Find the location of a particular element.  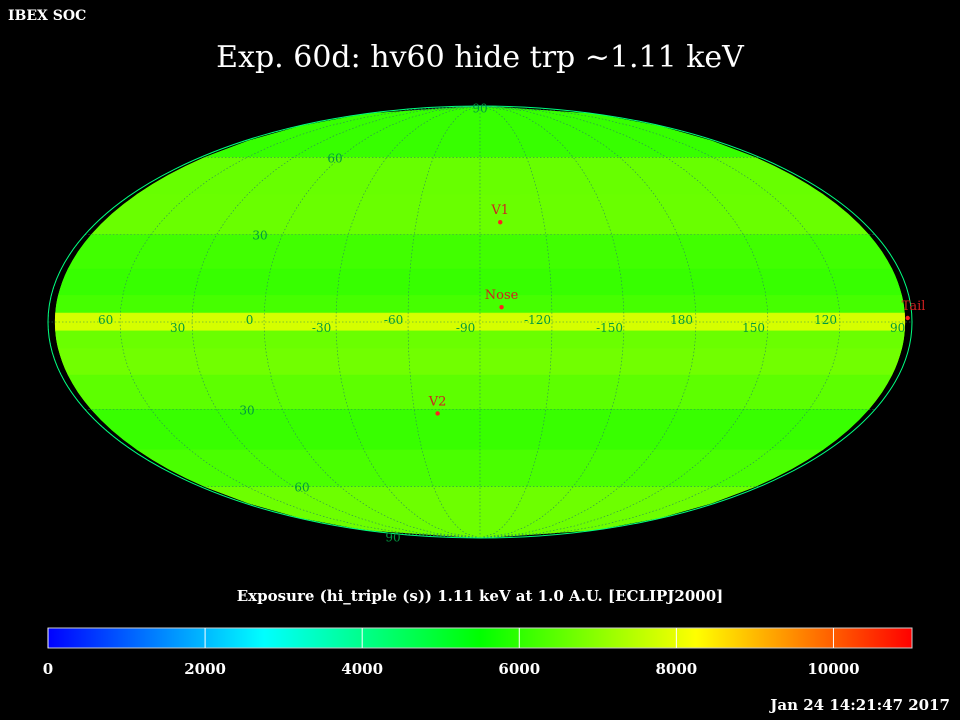

point-marker-tail is located at coordinates (907, 318).